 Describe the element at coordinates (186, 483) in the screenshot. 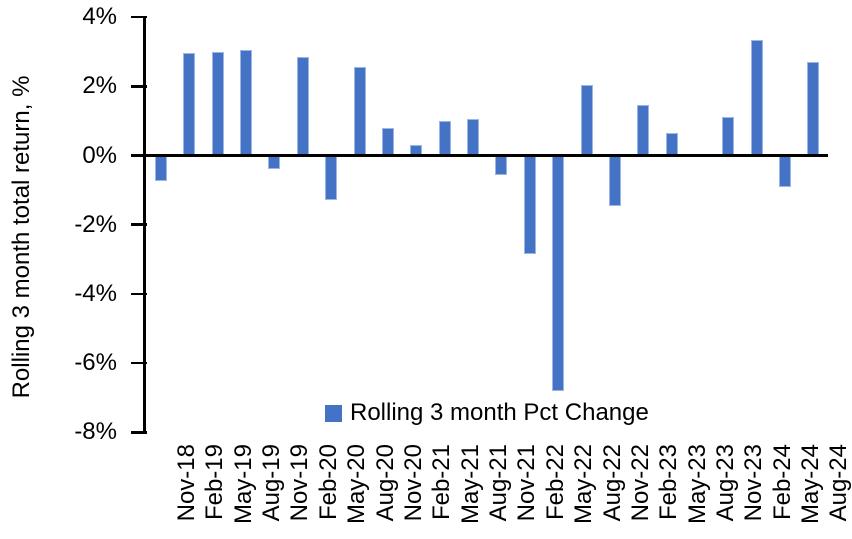

I see `x-tick-label: Nov-18` at that location.